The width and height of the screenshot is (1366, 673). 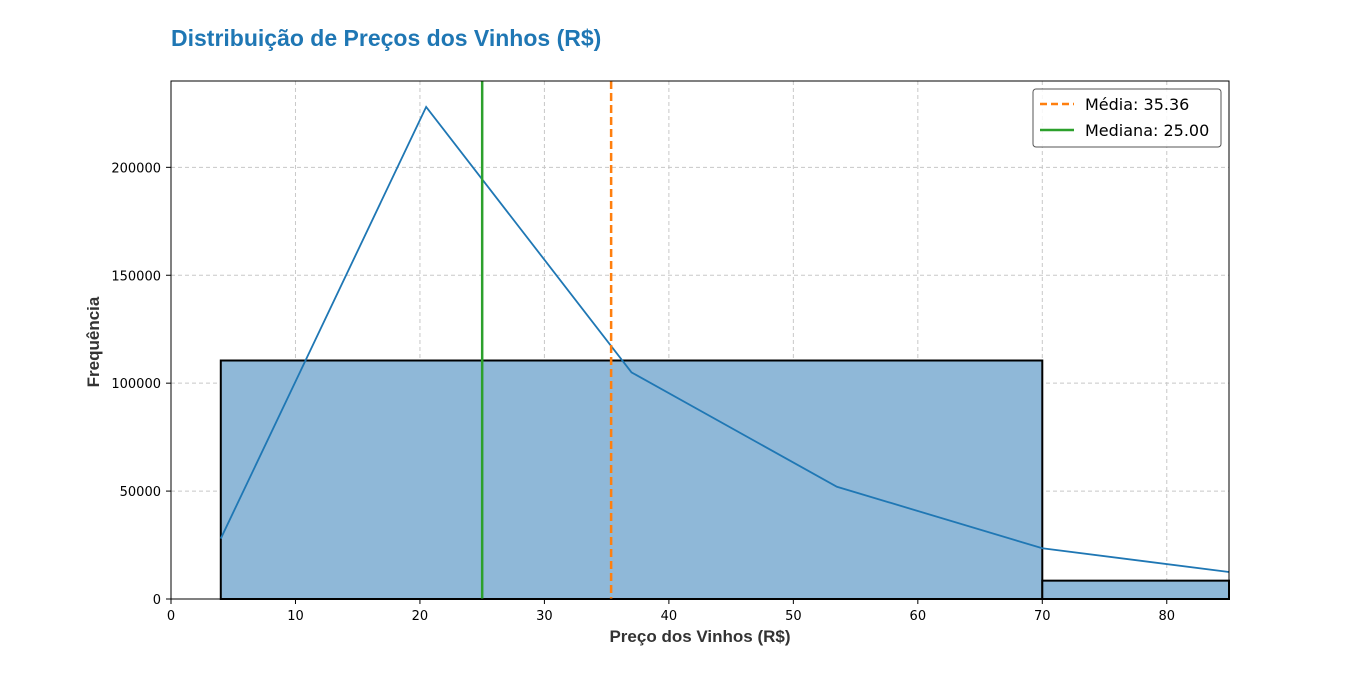 What do you see at coordinates (1147, 130) in the screenshot?
I see `legend-label-1: Mediana: 25.00` at bounding box center [1147, 130].